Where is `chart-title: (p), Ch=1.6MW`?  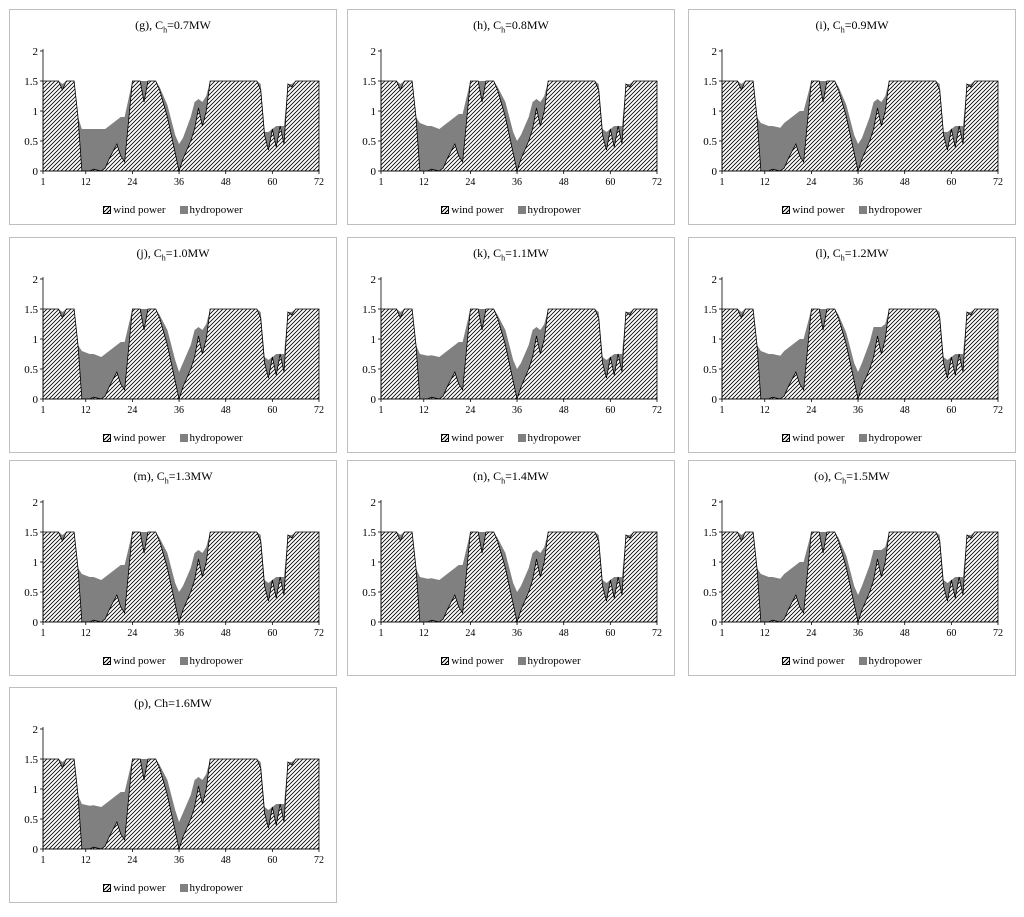 chart-title: (p), Ch=1.6MW is located at coordinates (173, 703).